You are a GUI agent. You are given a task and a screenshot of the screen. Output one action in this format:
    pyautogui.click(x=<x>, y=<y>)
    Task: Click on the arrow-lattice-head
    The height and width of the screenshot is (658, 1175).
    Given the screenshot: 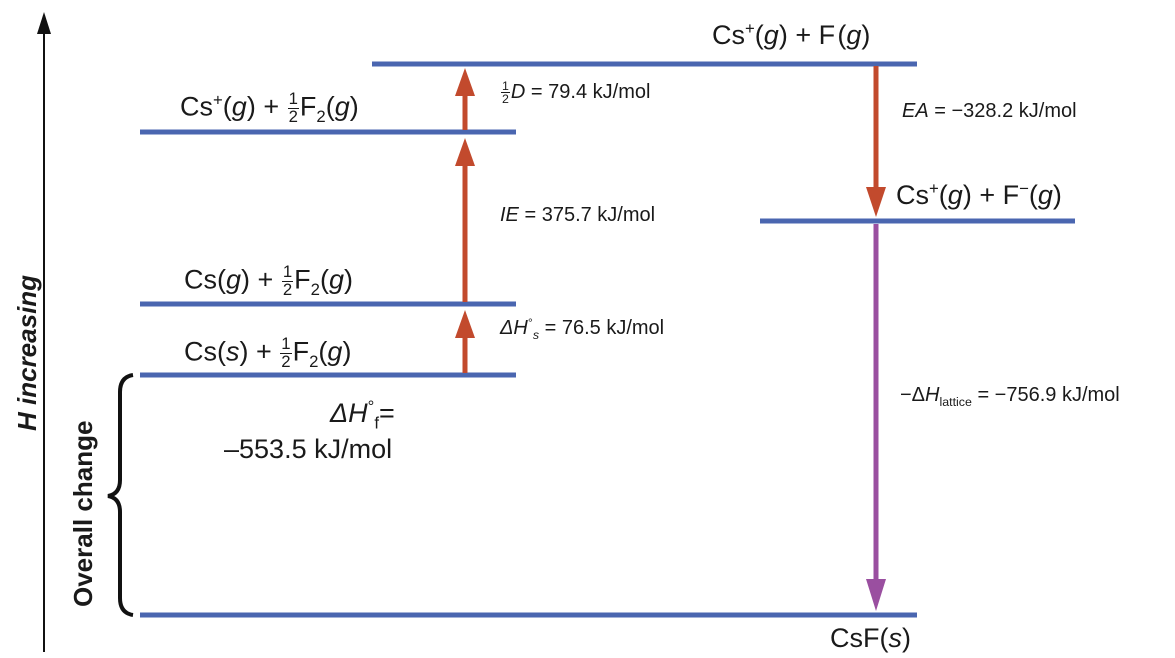 What is the action you would take?
    pyautogui.click(x=876, y=595)
    